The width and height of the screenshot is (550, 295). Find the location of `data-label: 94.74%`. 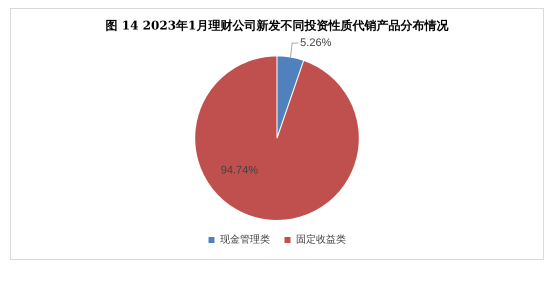

data-label: 94.74% is located at coordinates (239, 170).